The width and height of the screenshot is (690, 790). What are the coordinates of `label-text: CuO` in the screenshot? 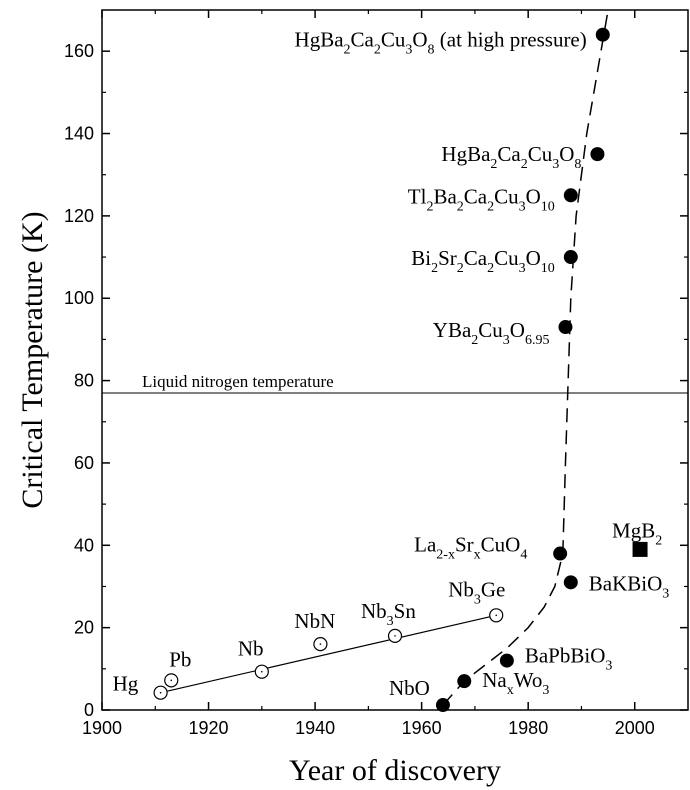 It's located at (501, 545).